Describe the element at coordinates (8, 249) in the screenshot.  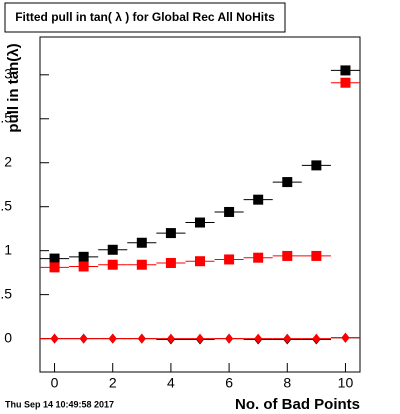
I see `y-tick-label: 1` at that location.